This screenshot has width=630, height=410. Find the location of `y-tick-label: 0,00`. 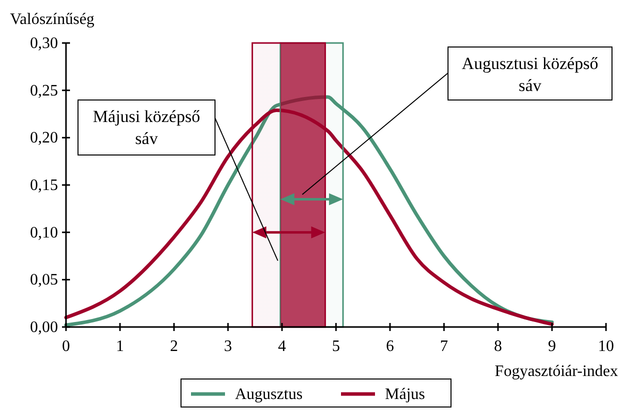

y-tick-label: 0,00 is located at coordinates (44, 327).